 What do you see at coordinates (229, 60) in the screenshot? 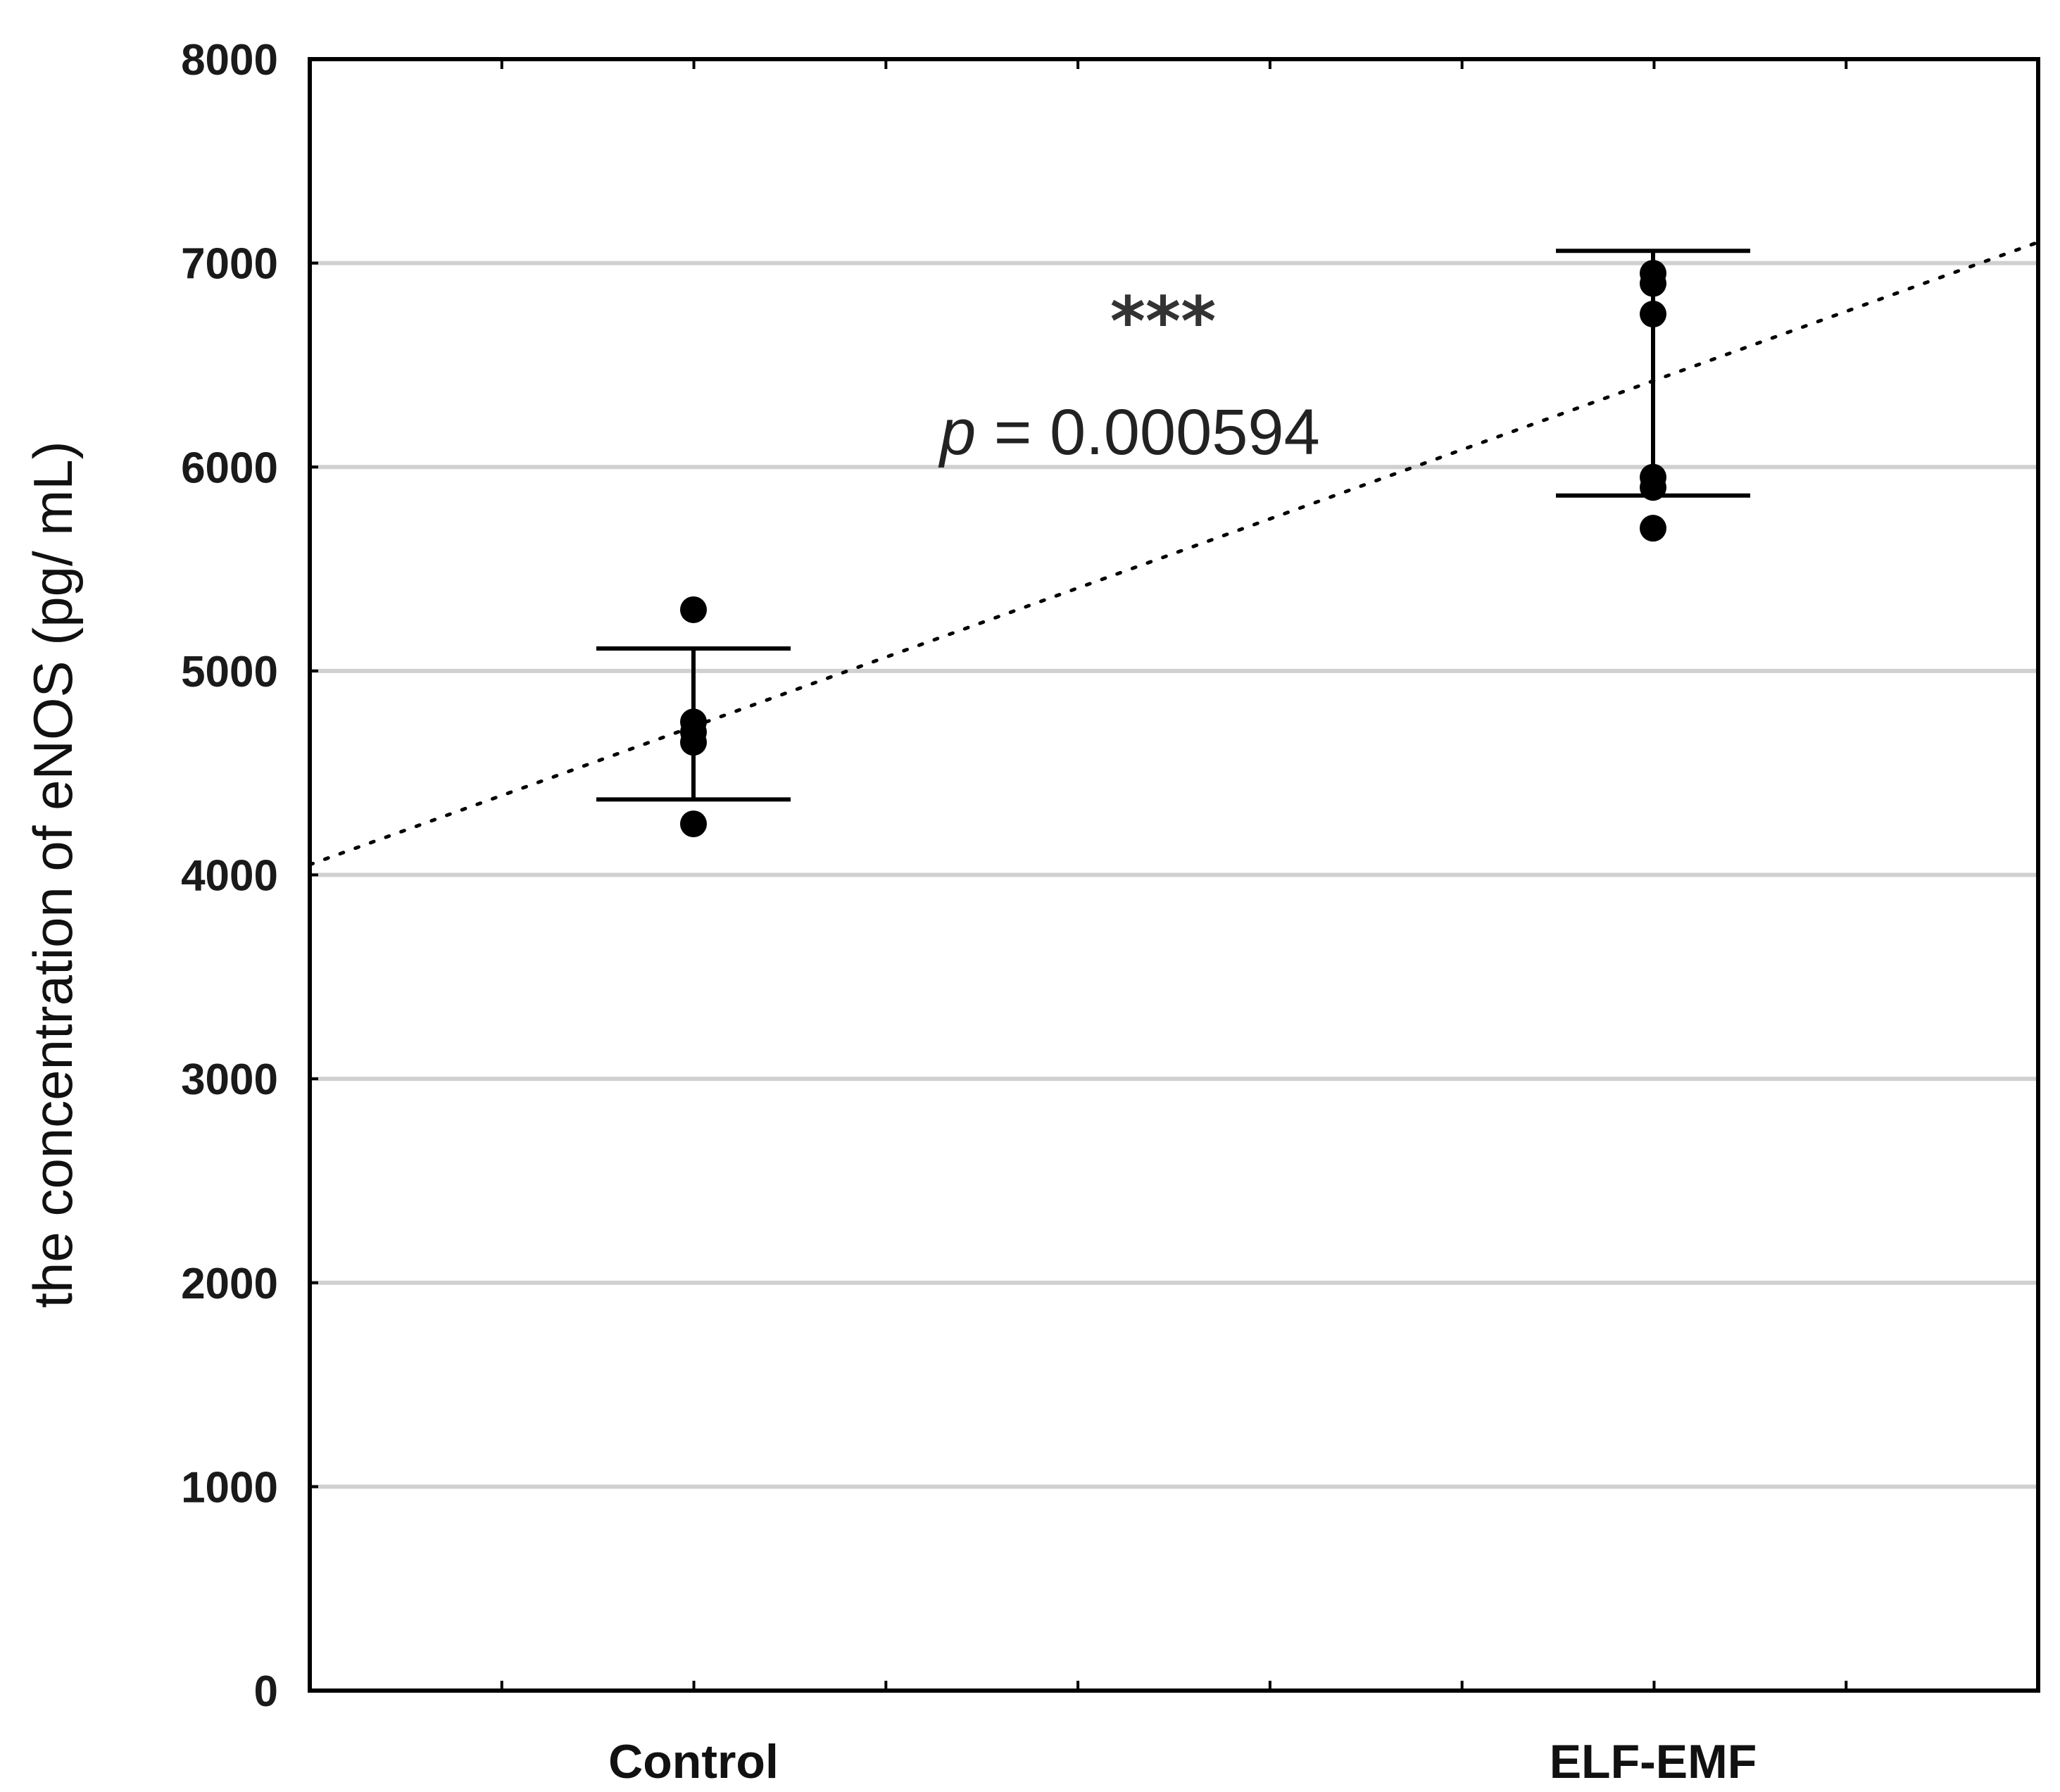
I see `y-tick-label-8000: 8000` at bounding box center [229, 60].